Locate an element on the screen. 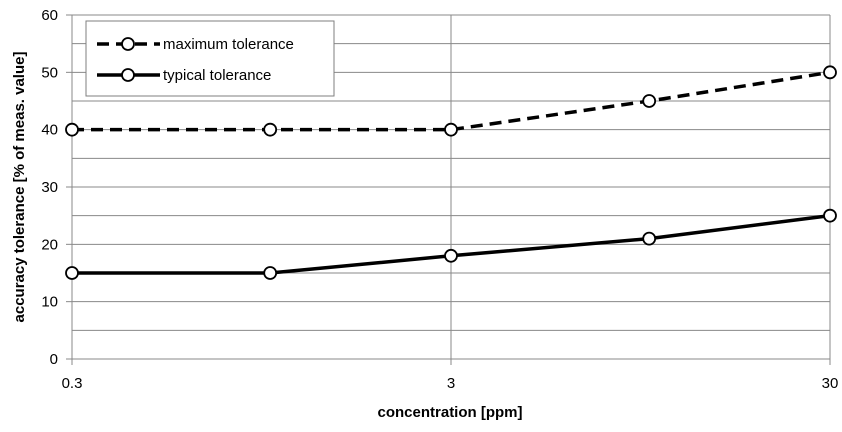  legend-box is located at coordinates (210, 58).